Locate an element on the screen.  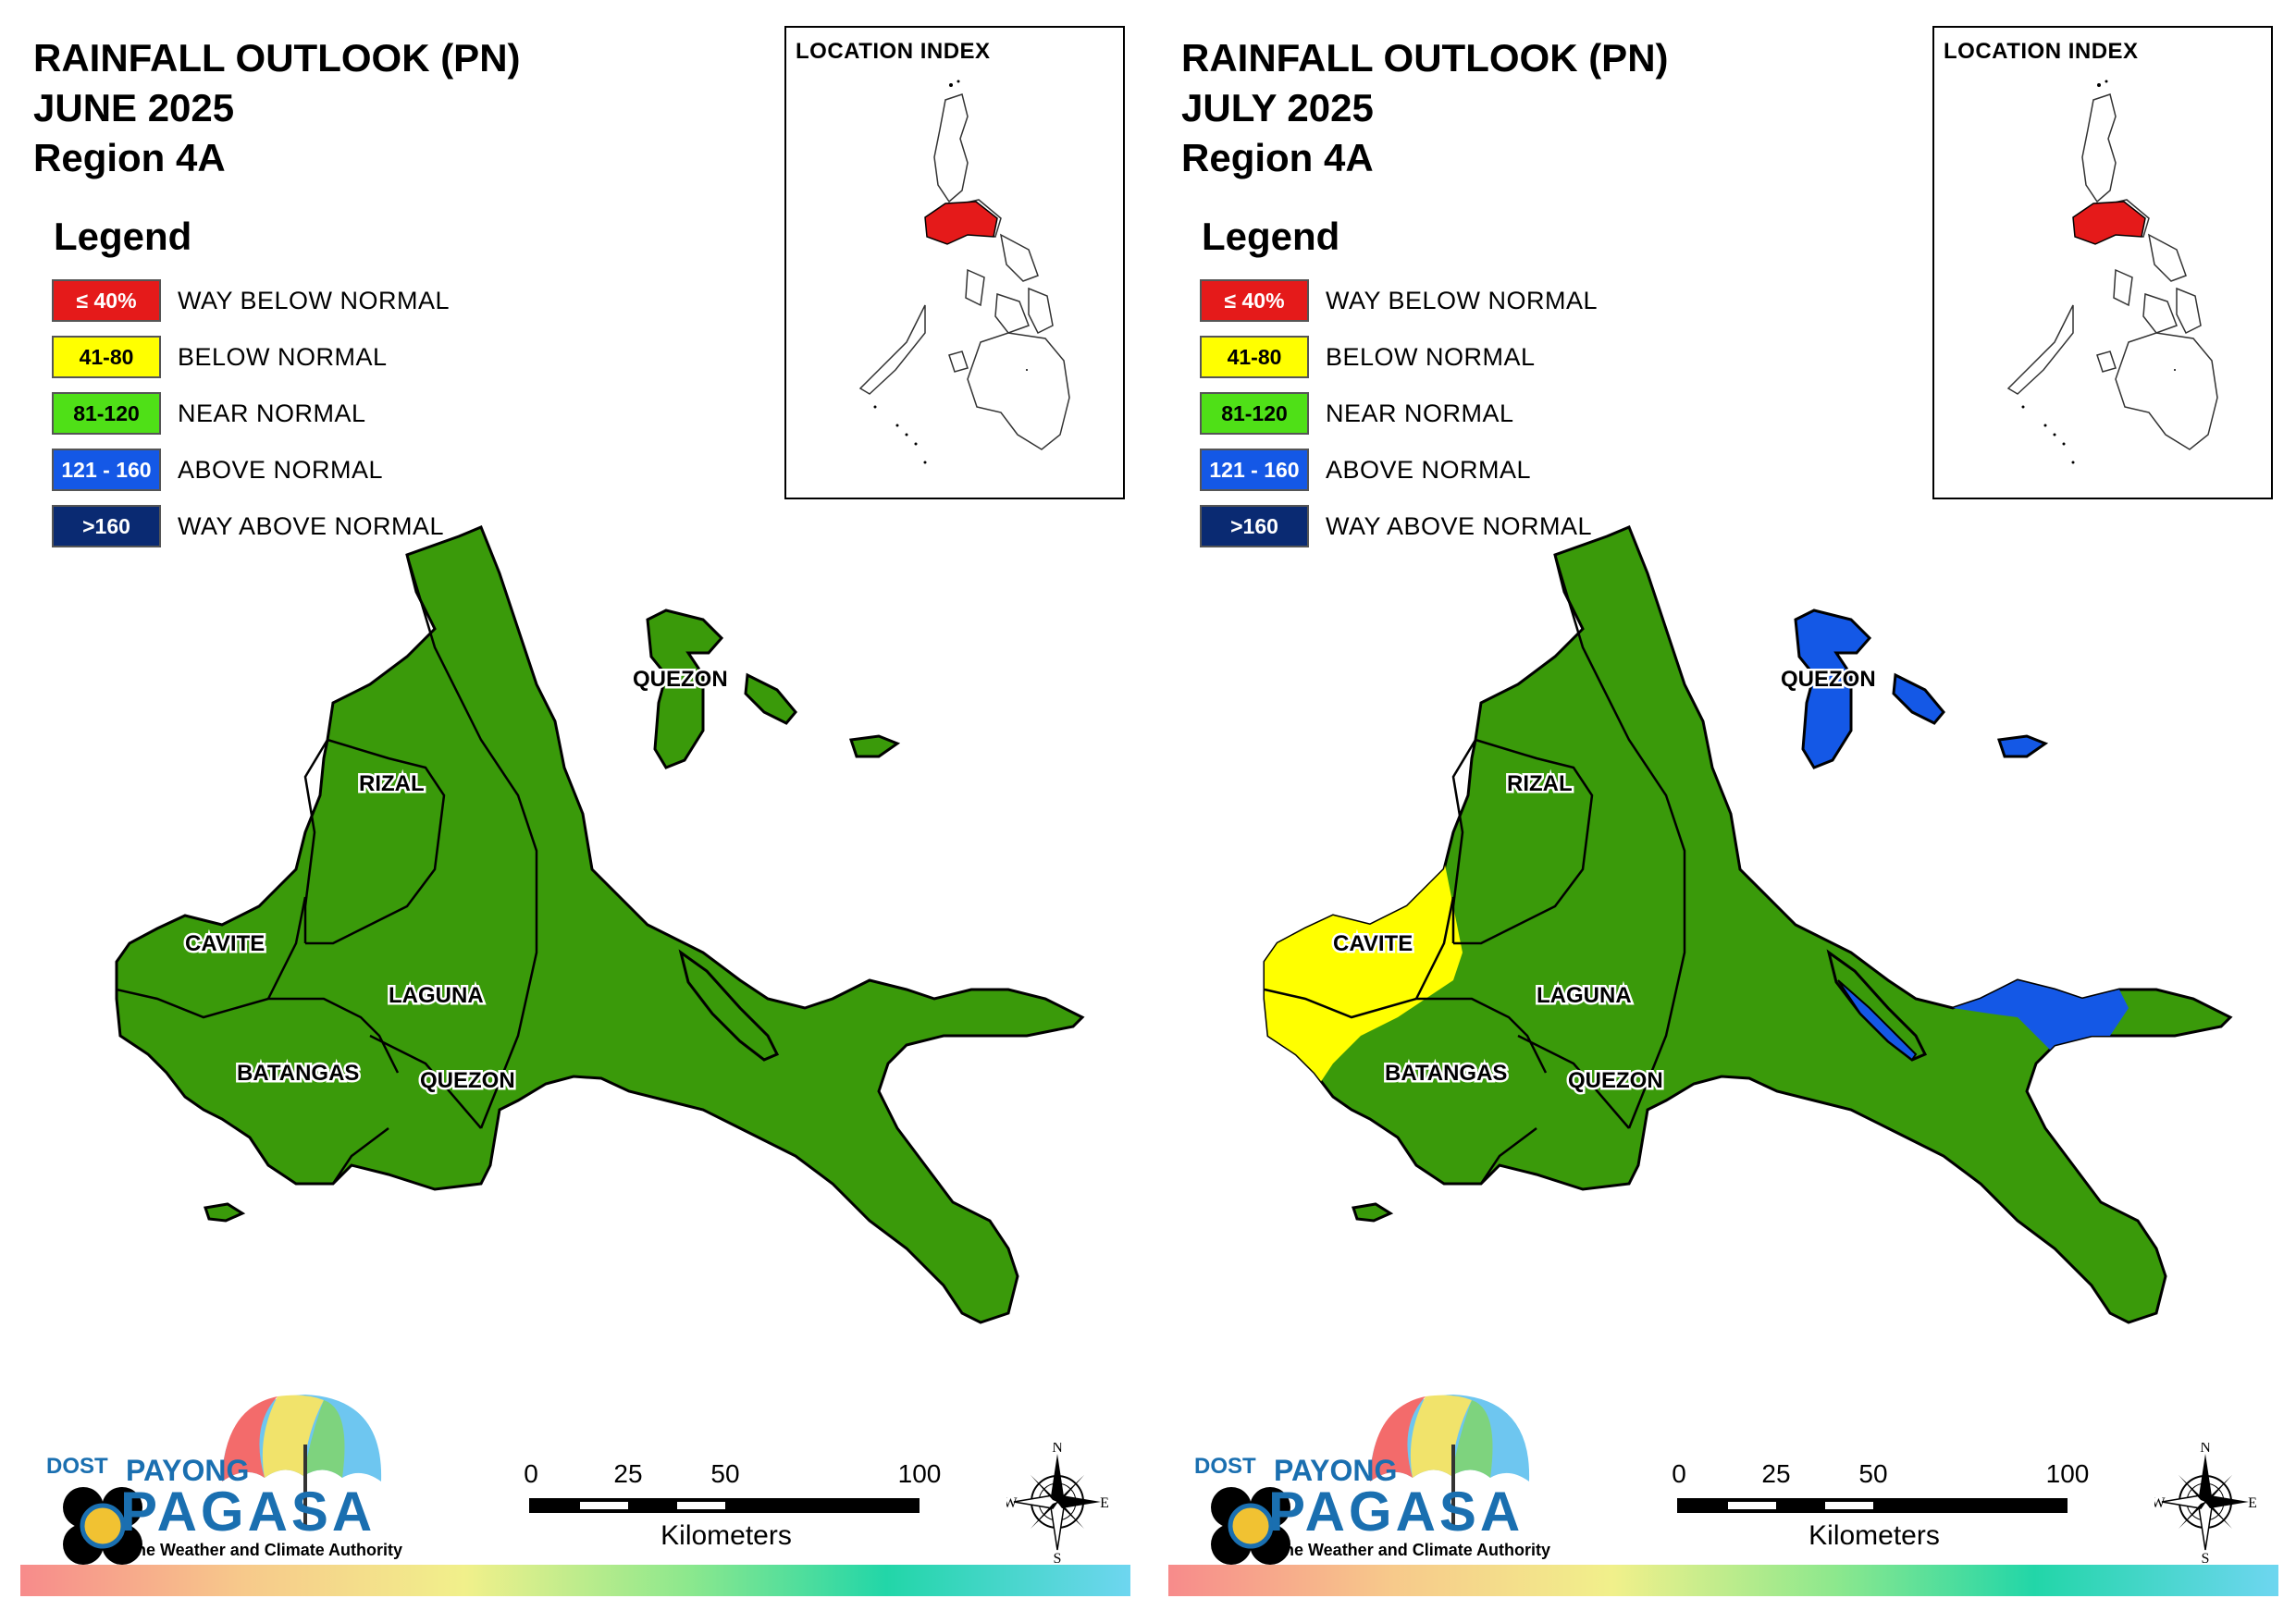
compass-e: E is located at coordinates (2252, 1503).